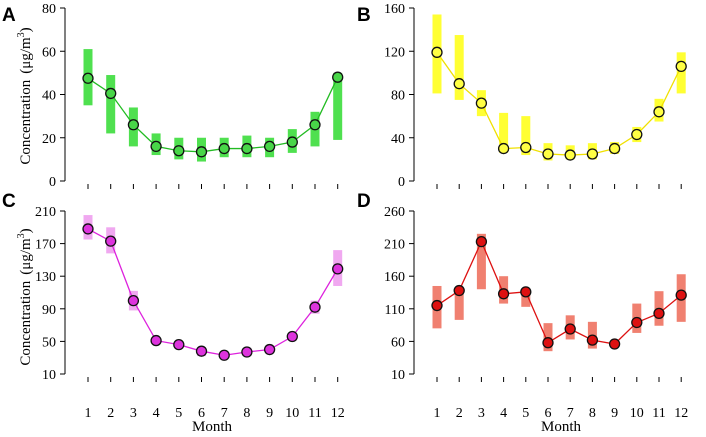  Describe the element at coordinates (459, 413) in the screenshot. I see `x-tick-label: 2` at that location.